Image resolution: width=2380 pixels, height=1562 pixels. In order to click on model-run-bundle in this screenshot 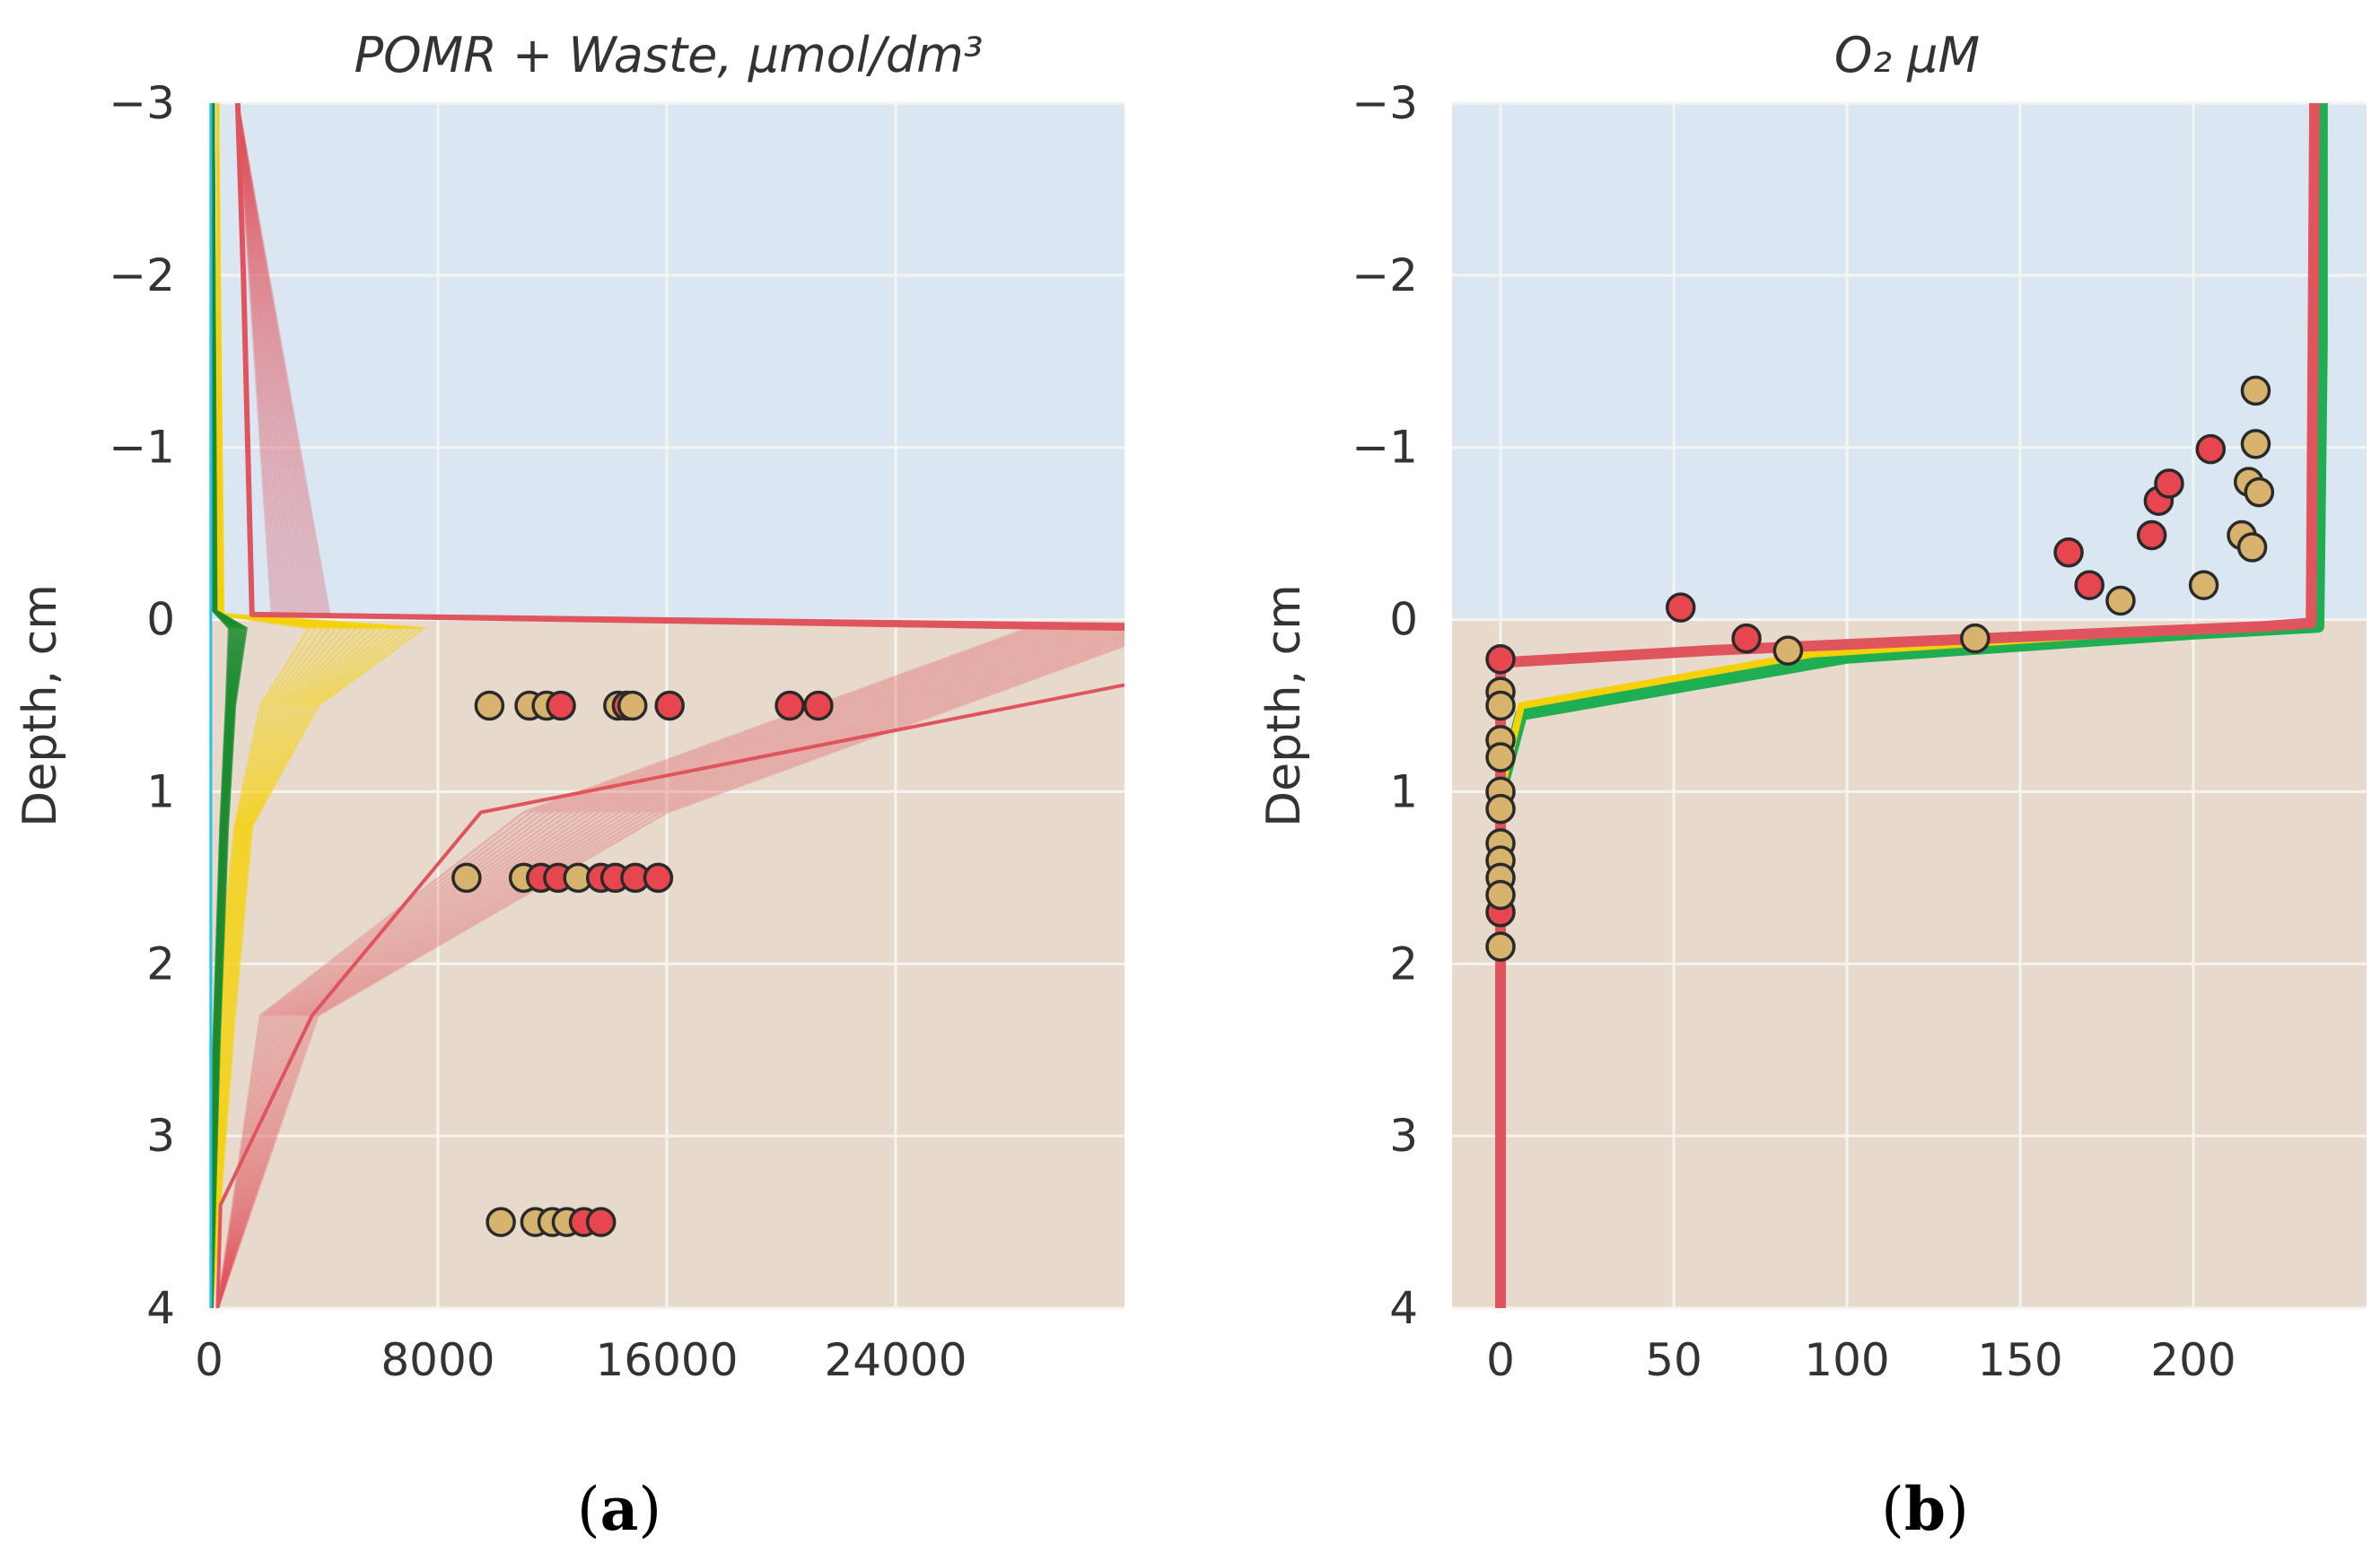, I will do `click(229, 705)`.